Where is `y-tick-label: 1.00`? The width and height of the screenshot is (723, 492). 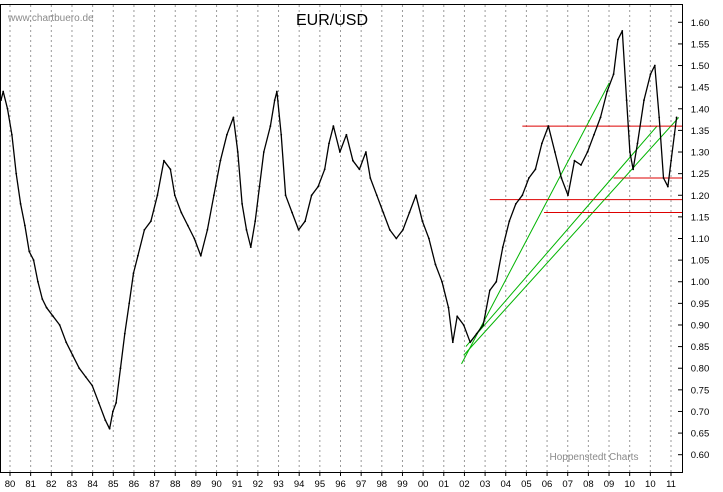 y-tick-label: 1.00 is located at coordinates (700, 282).